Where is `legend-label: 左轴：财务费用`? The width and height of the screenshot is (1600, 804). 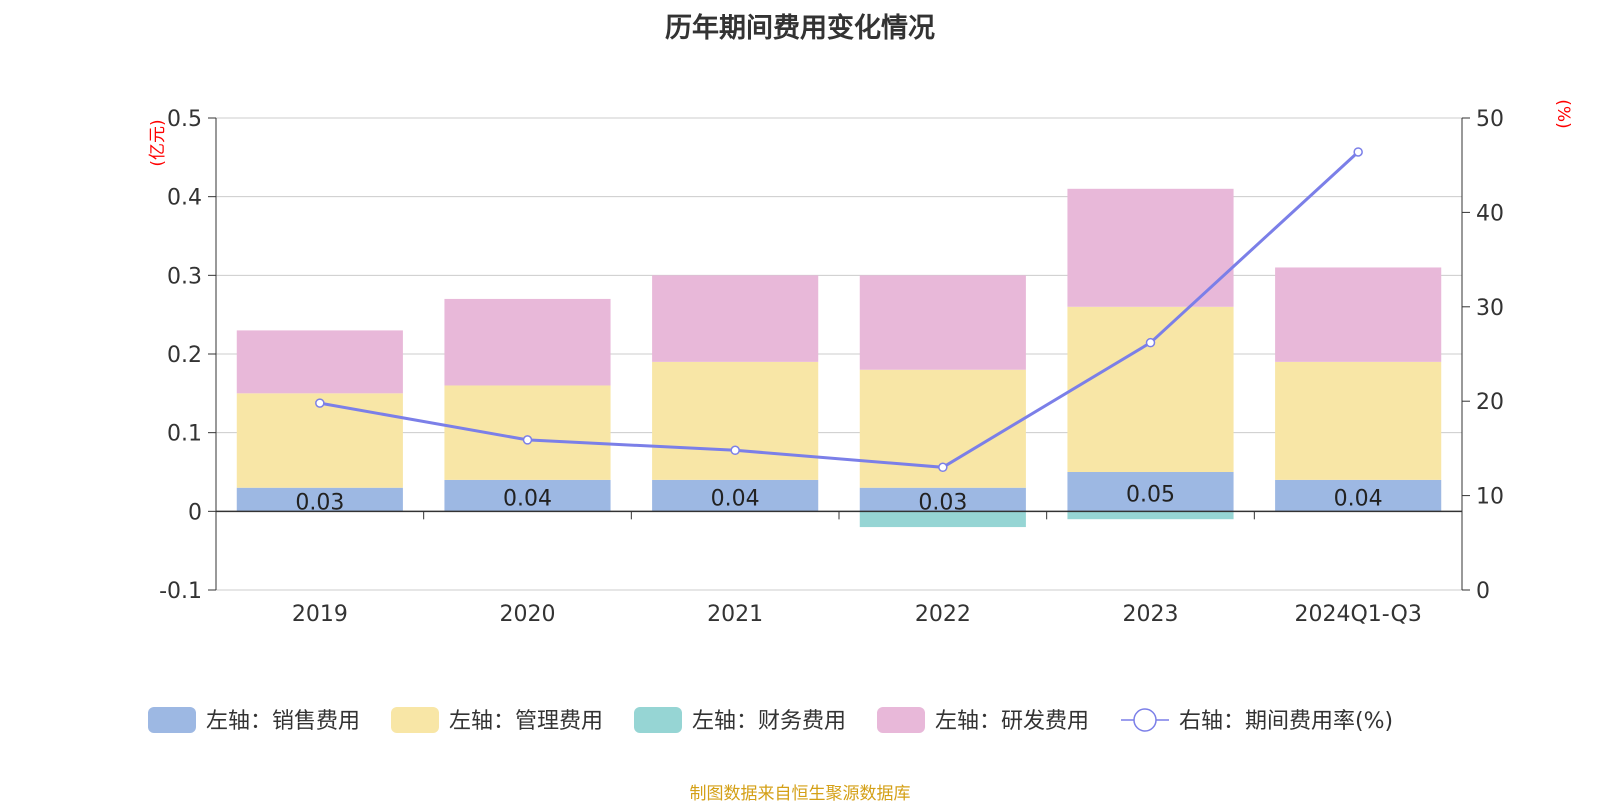 legend-label: 左轴：财务费用 is located at coordinates (769, 721).